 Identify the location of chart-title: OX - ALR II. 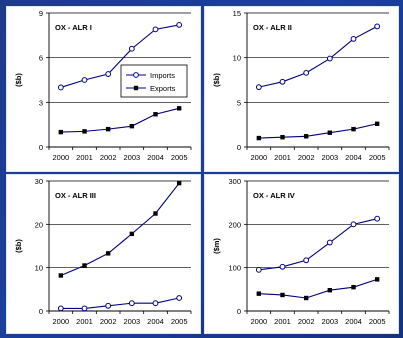
(272, 27).